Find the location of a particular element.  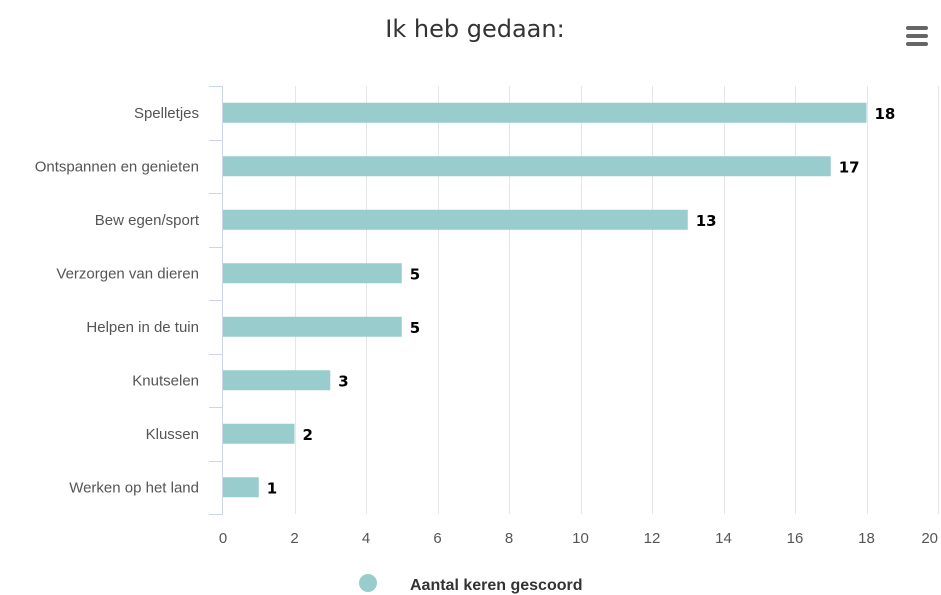

category-label: Verzorgen van dieren is located at coordinates (127, 273).